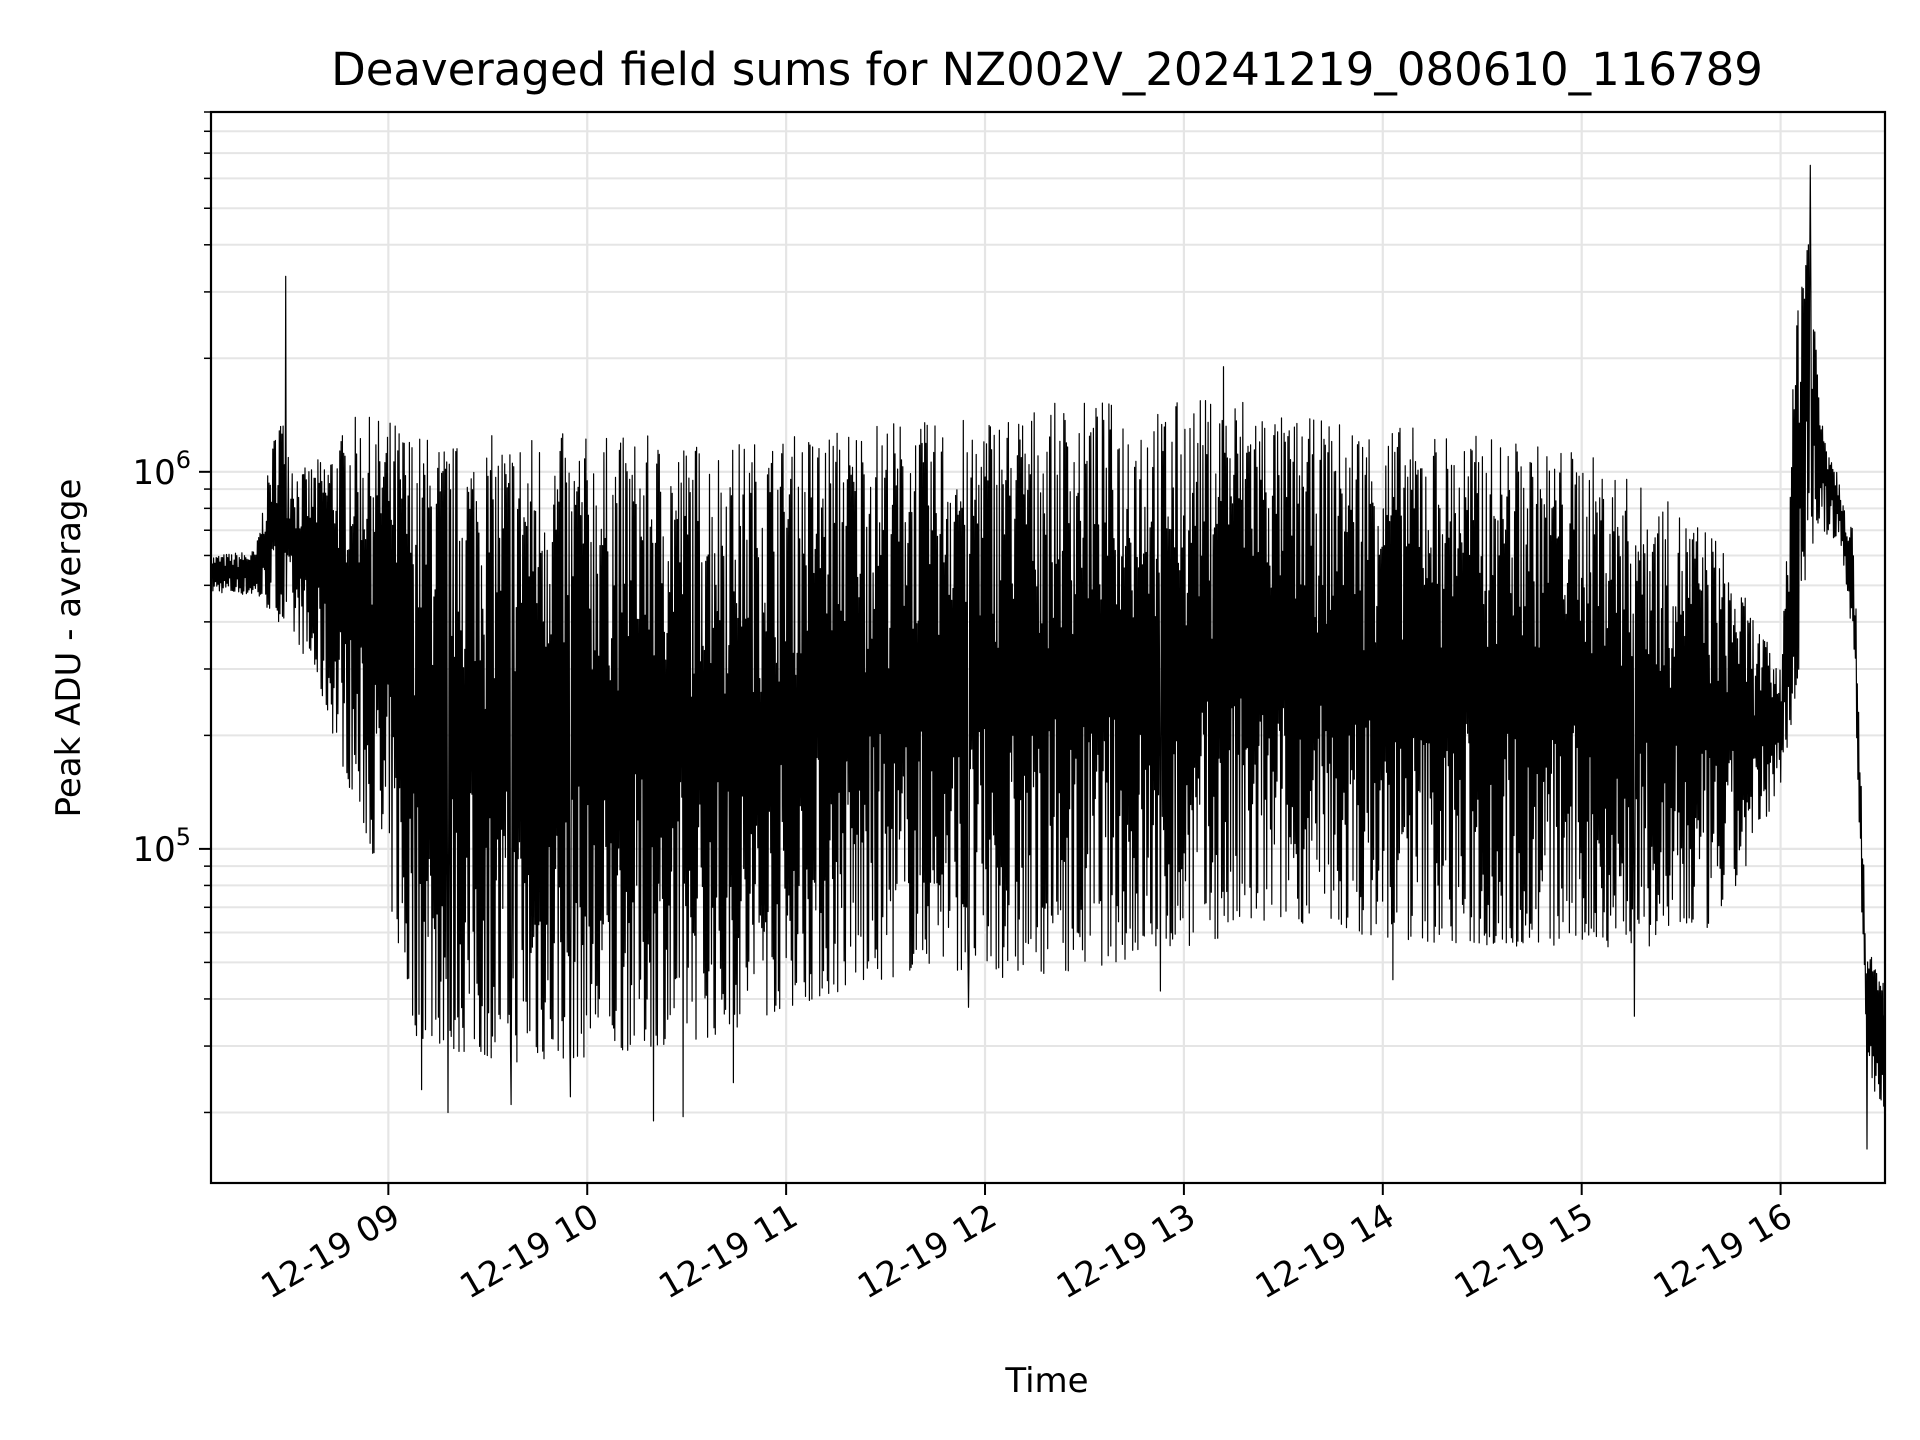  Describe the element at coordinates (1046, 1381) in the screenshot. I see `x-axis-label: Time` at that location.